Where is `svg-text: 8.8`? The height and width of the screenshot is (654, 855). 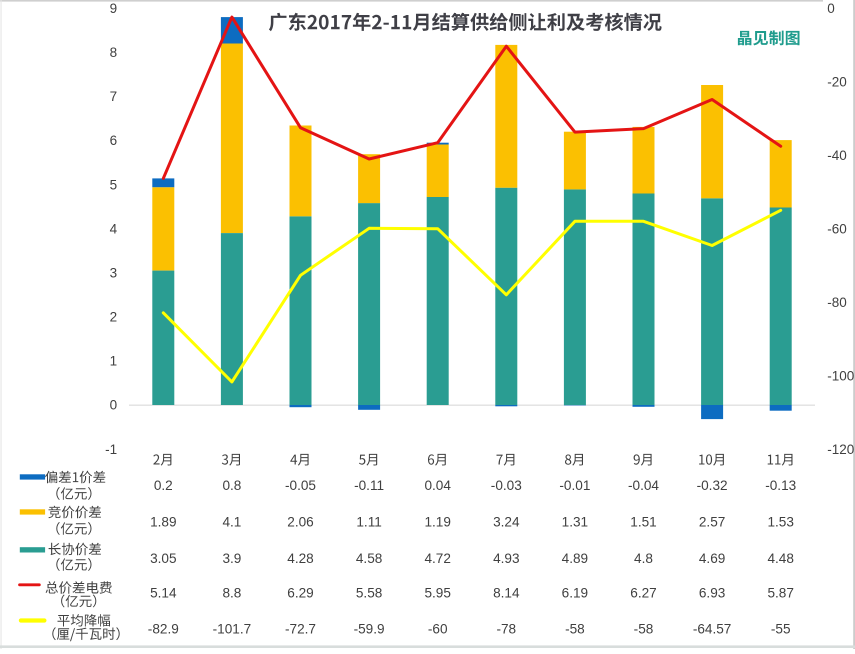
svg-text: 8.8 is located at coordinates (231, 592).